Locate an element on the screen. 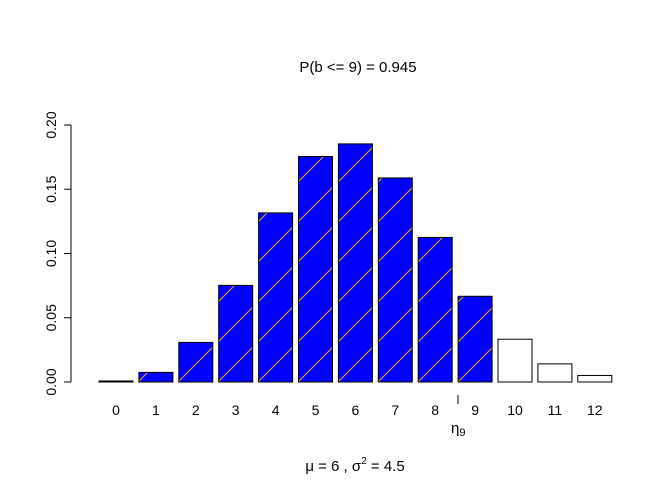 The image size is (672, 480). x-tick-label: 5 is located at coordinates (316, 410).